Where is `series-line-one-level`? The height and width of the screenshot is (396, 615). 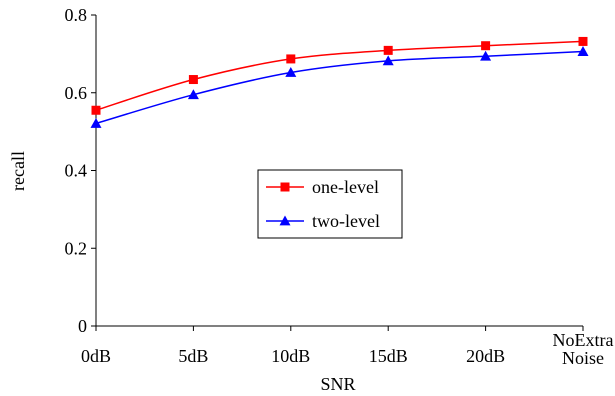
series-line-one-level is located at coordinates (339, 75).